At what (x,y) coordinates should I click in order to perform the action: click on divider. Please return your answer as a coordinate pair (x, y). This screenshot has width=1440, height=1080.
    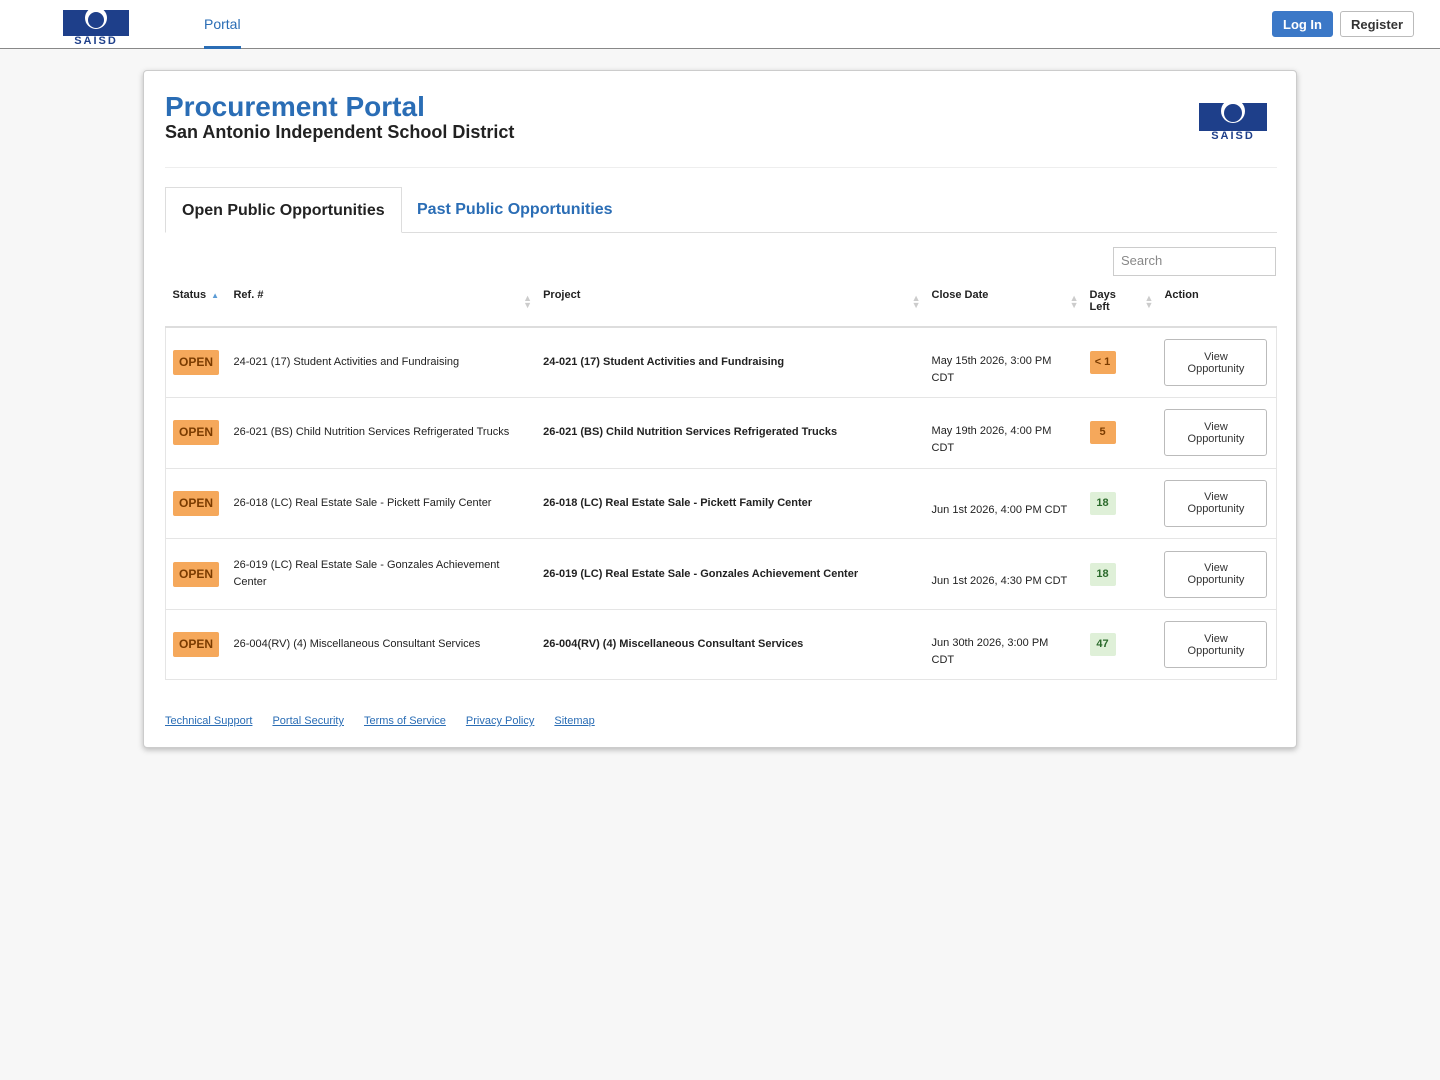
    Looking at the image, I should click on (721, 167).